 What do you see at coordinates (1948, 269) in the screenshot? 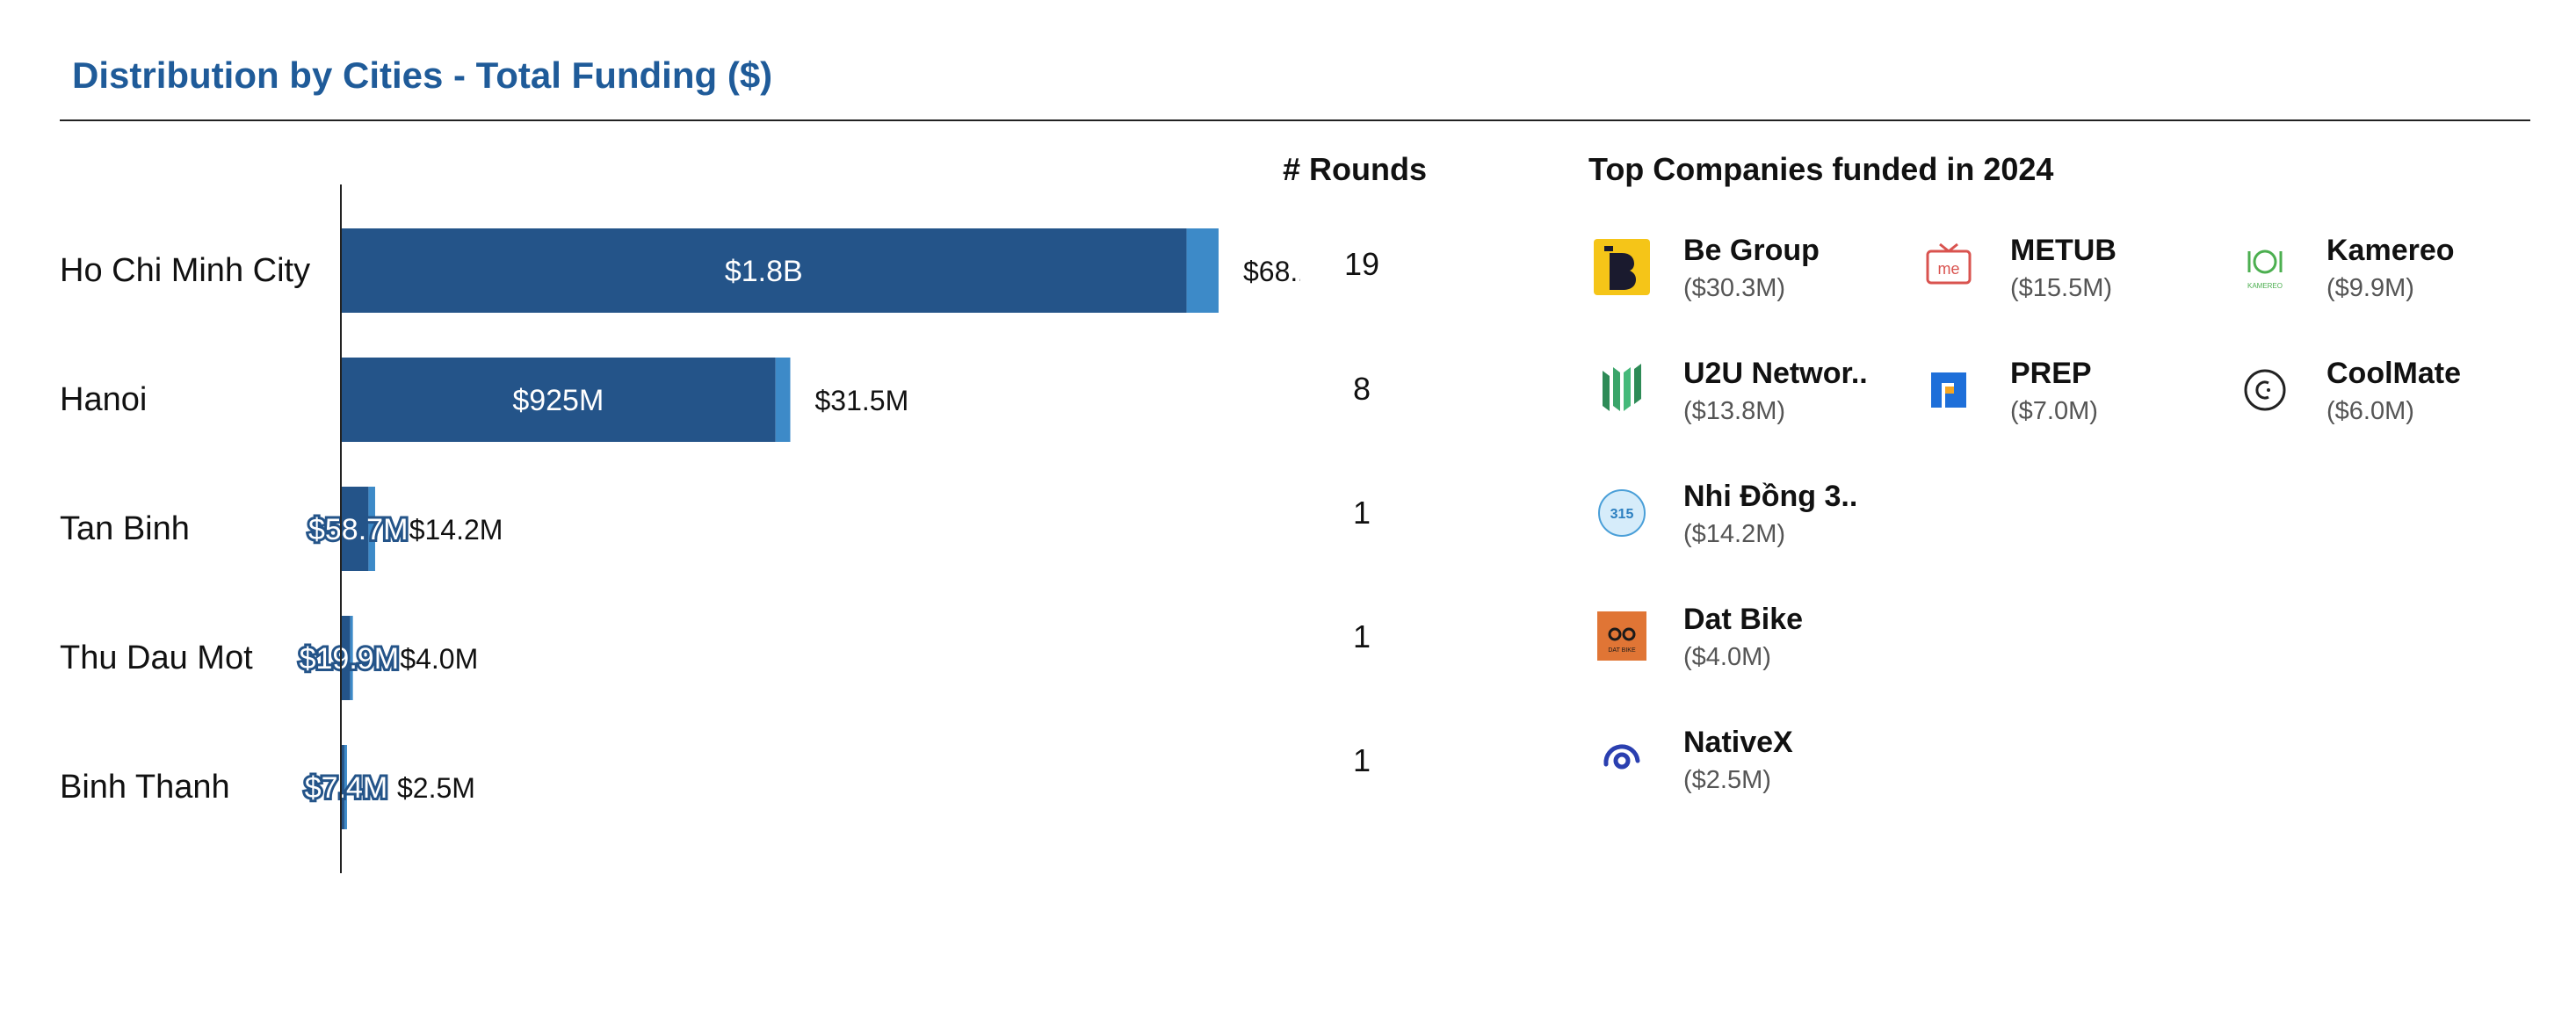
I see `metub-logo-text: me` at bounding box center [1948, 269].